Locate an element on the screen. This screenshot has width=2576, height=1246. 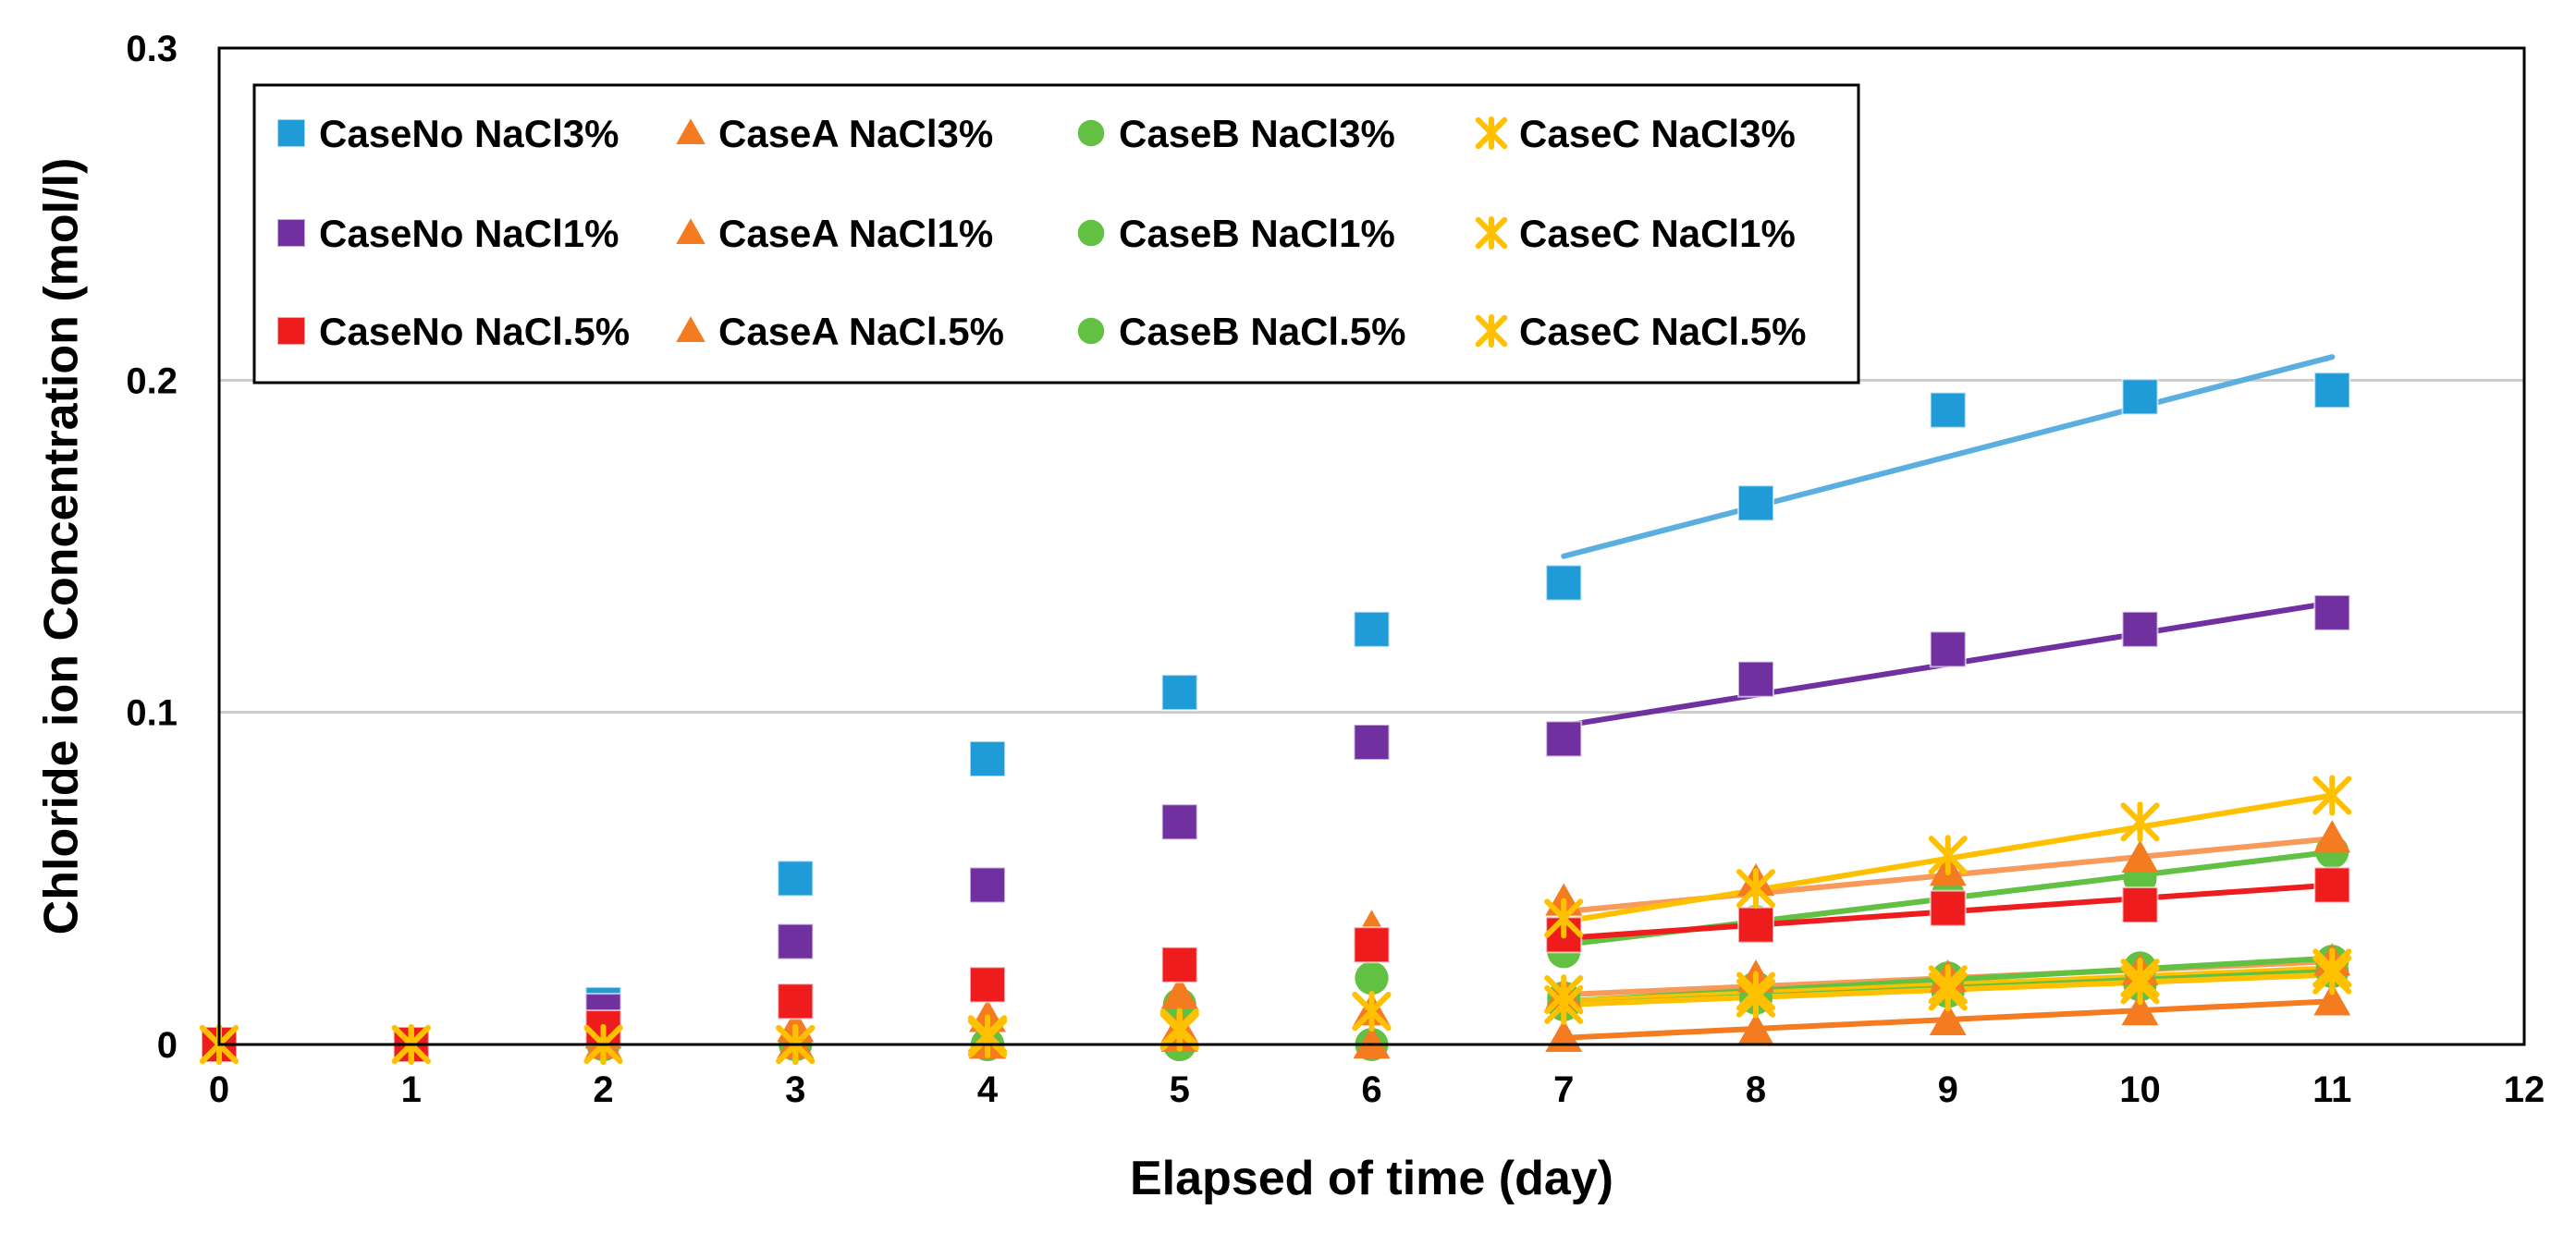
legend-label: CaseA NaCl3% is located at coordinates (855, 133).